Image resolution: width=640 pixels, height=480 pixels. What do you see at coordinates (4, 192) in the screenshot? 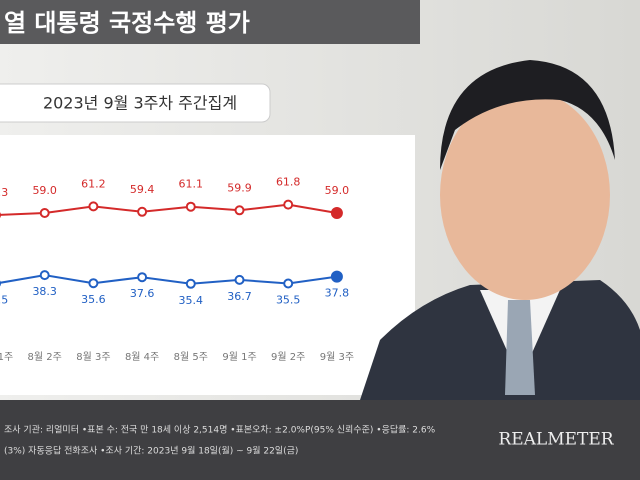
I see `data-label: 58.3` at bounding box center [4, 192].